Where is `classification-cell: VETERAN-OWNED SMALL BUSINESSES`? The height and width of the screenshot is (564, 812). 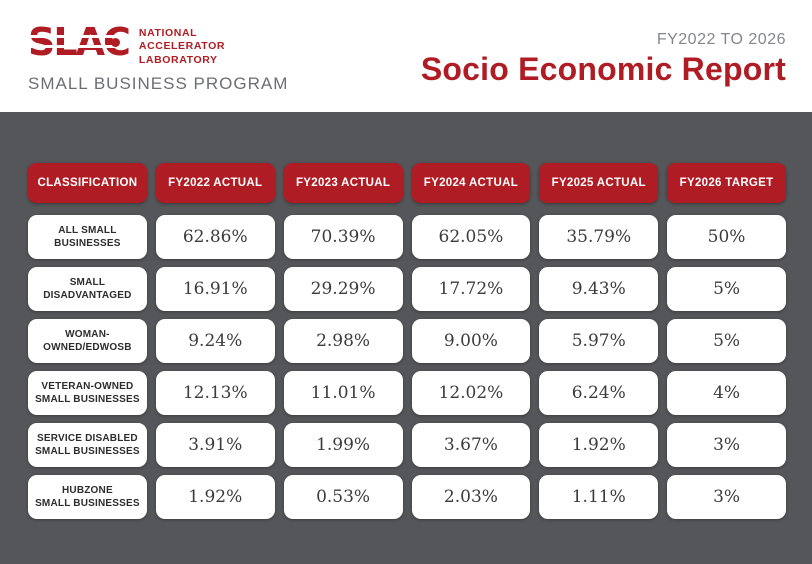 classification-cell: VETERAN-OWNED SMALL BUSINESSES is located at coordinates (87, 393).